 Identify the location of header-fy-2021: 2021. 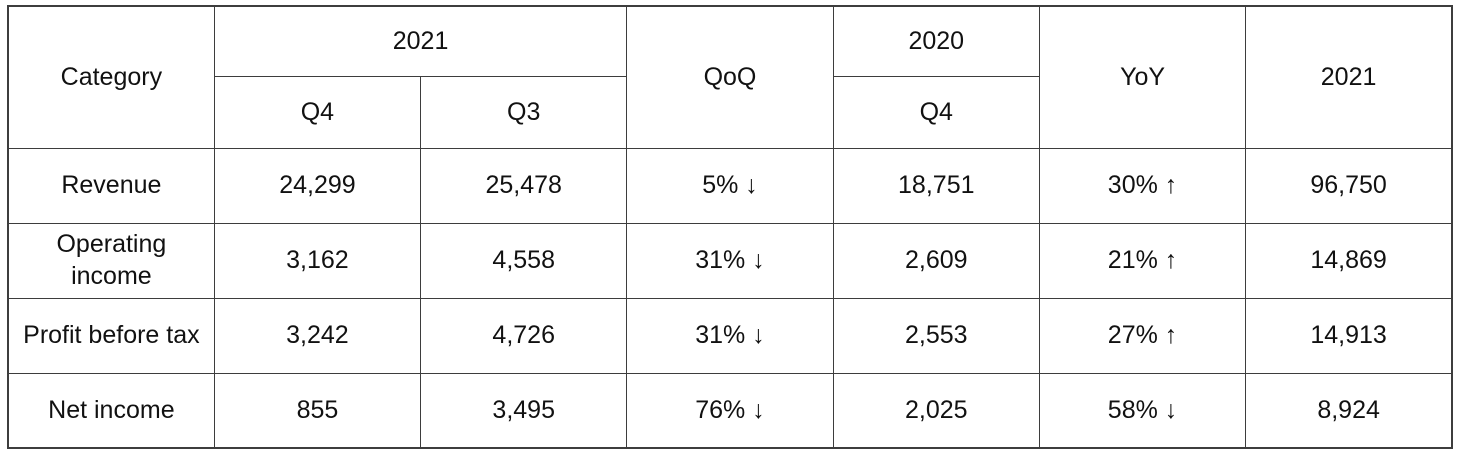
(1349, 77).